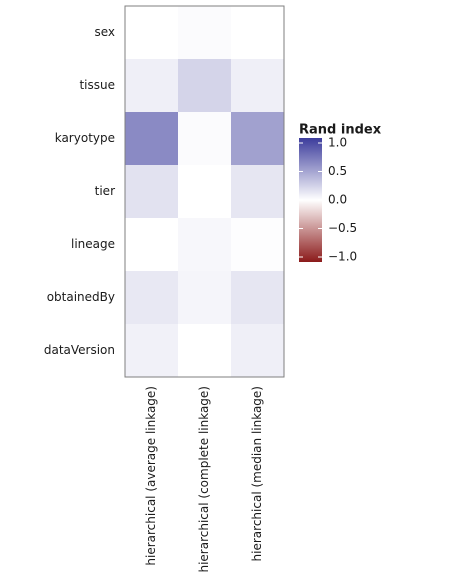 The width and height of the screenshot is (470, 585). I want to click on y-tick-label: obtainedBy, so click(81, 297).